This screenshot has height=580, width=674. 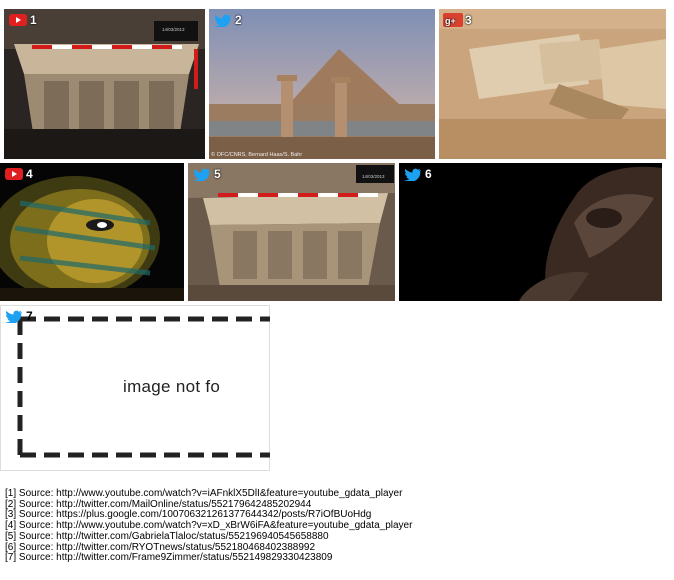 I want to click on gallery-tile-5: 14/03/2013 5, so click(x=291, y=232).